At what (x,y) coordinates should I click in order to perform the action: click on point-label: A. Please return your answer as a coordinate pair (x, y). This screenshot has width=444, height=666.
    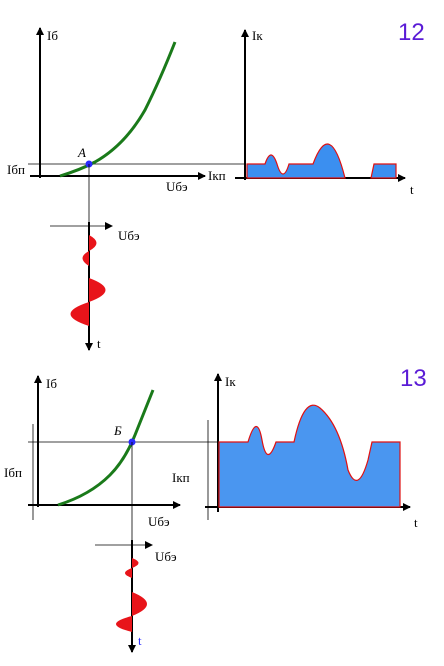
    Looking at the image, I should click on (81, 152).